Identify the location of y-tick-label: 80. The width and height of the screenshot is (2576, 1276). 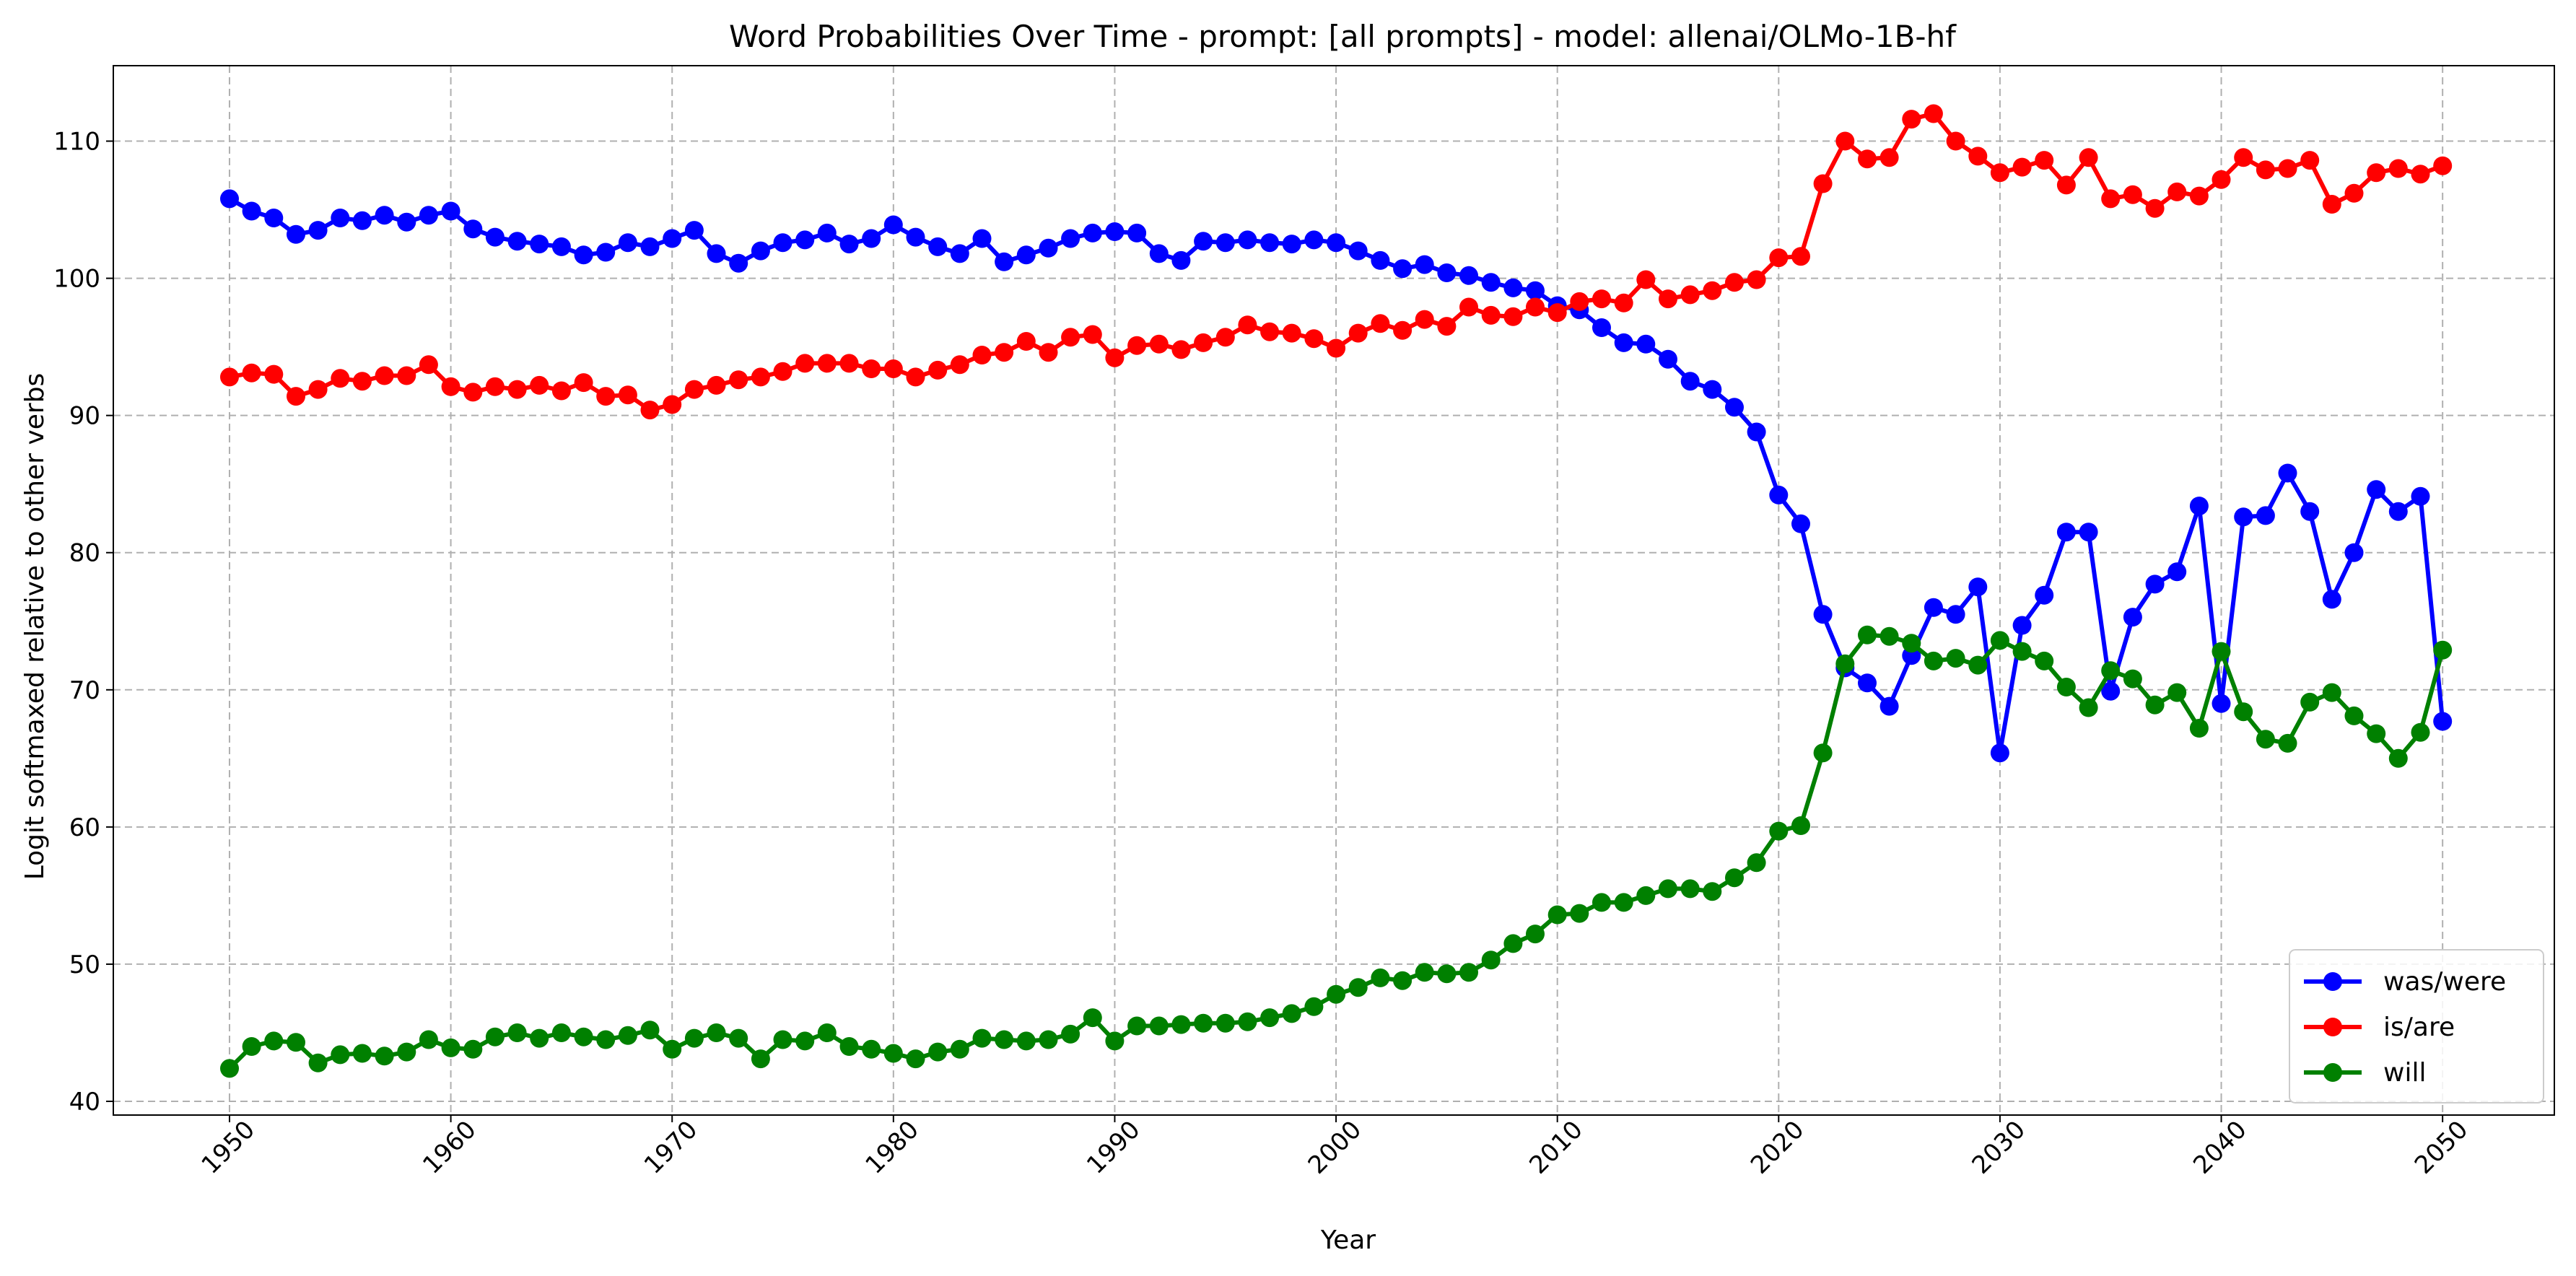
(84, 553).